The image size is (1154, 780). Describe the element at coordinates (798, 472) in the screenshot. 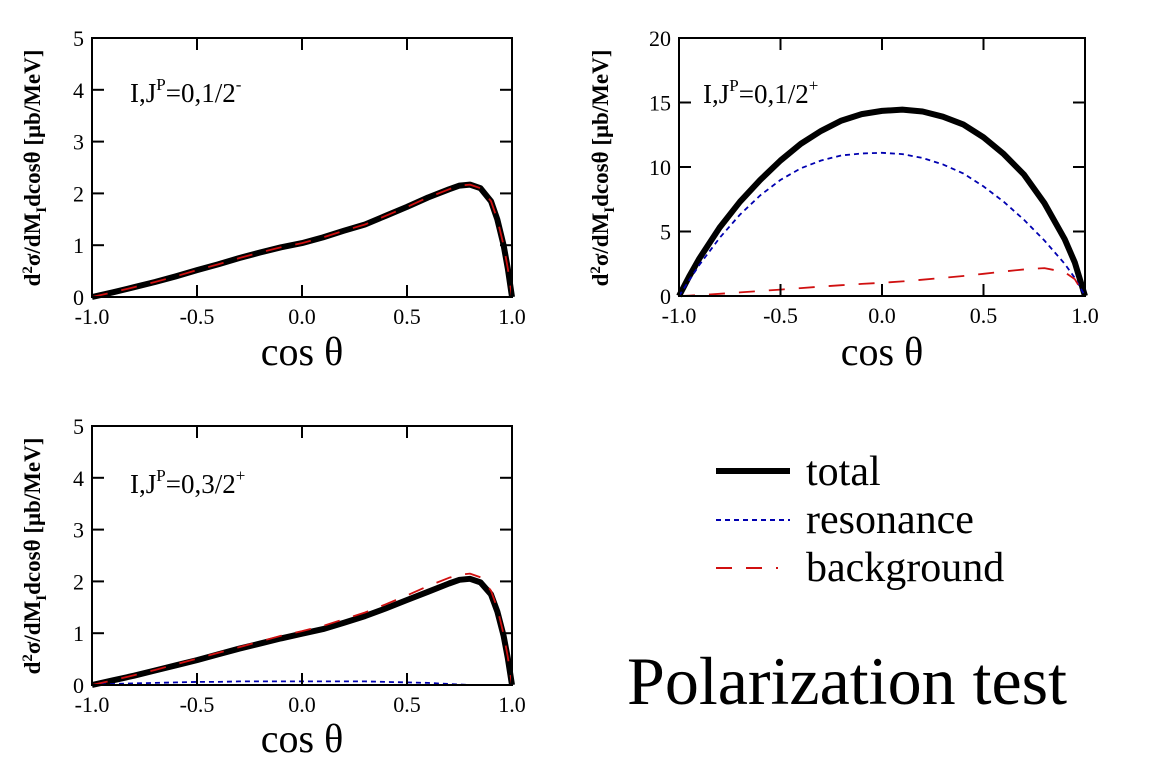

I see `legend-entry-total: total` at that location.